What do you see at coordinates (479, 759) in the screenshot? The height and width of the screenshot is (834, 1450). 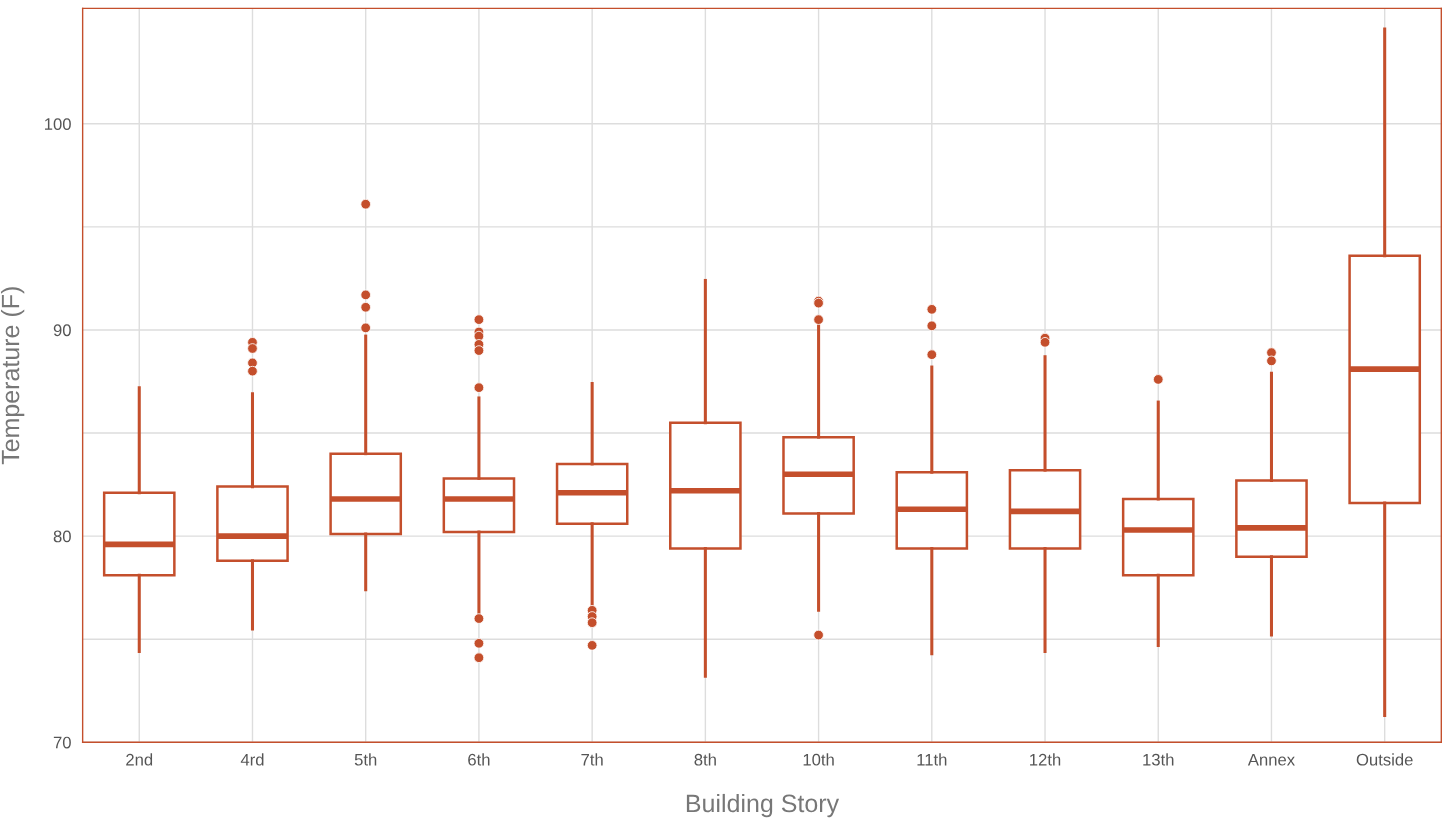 I see `x-tick-label: 6th` at bounding box center [479, 759].